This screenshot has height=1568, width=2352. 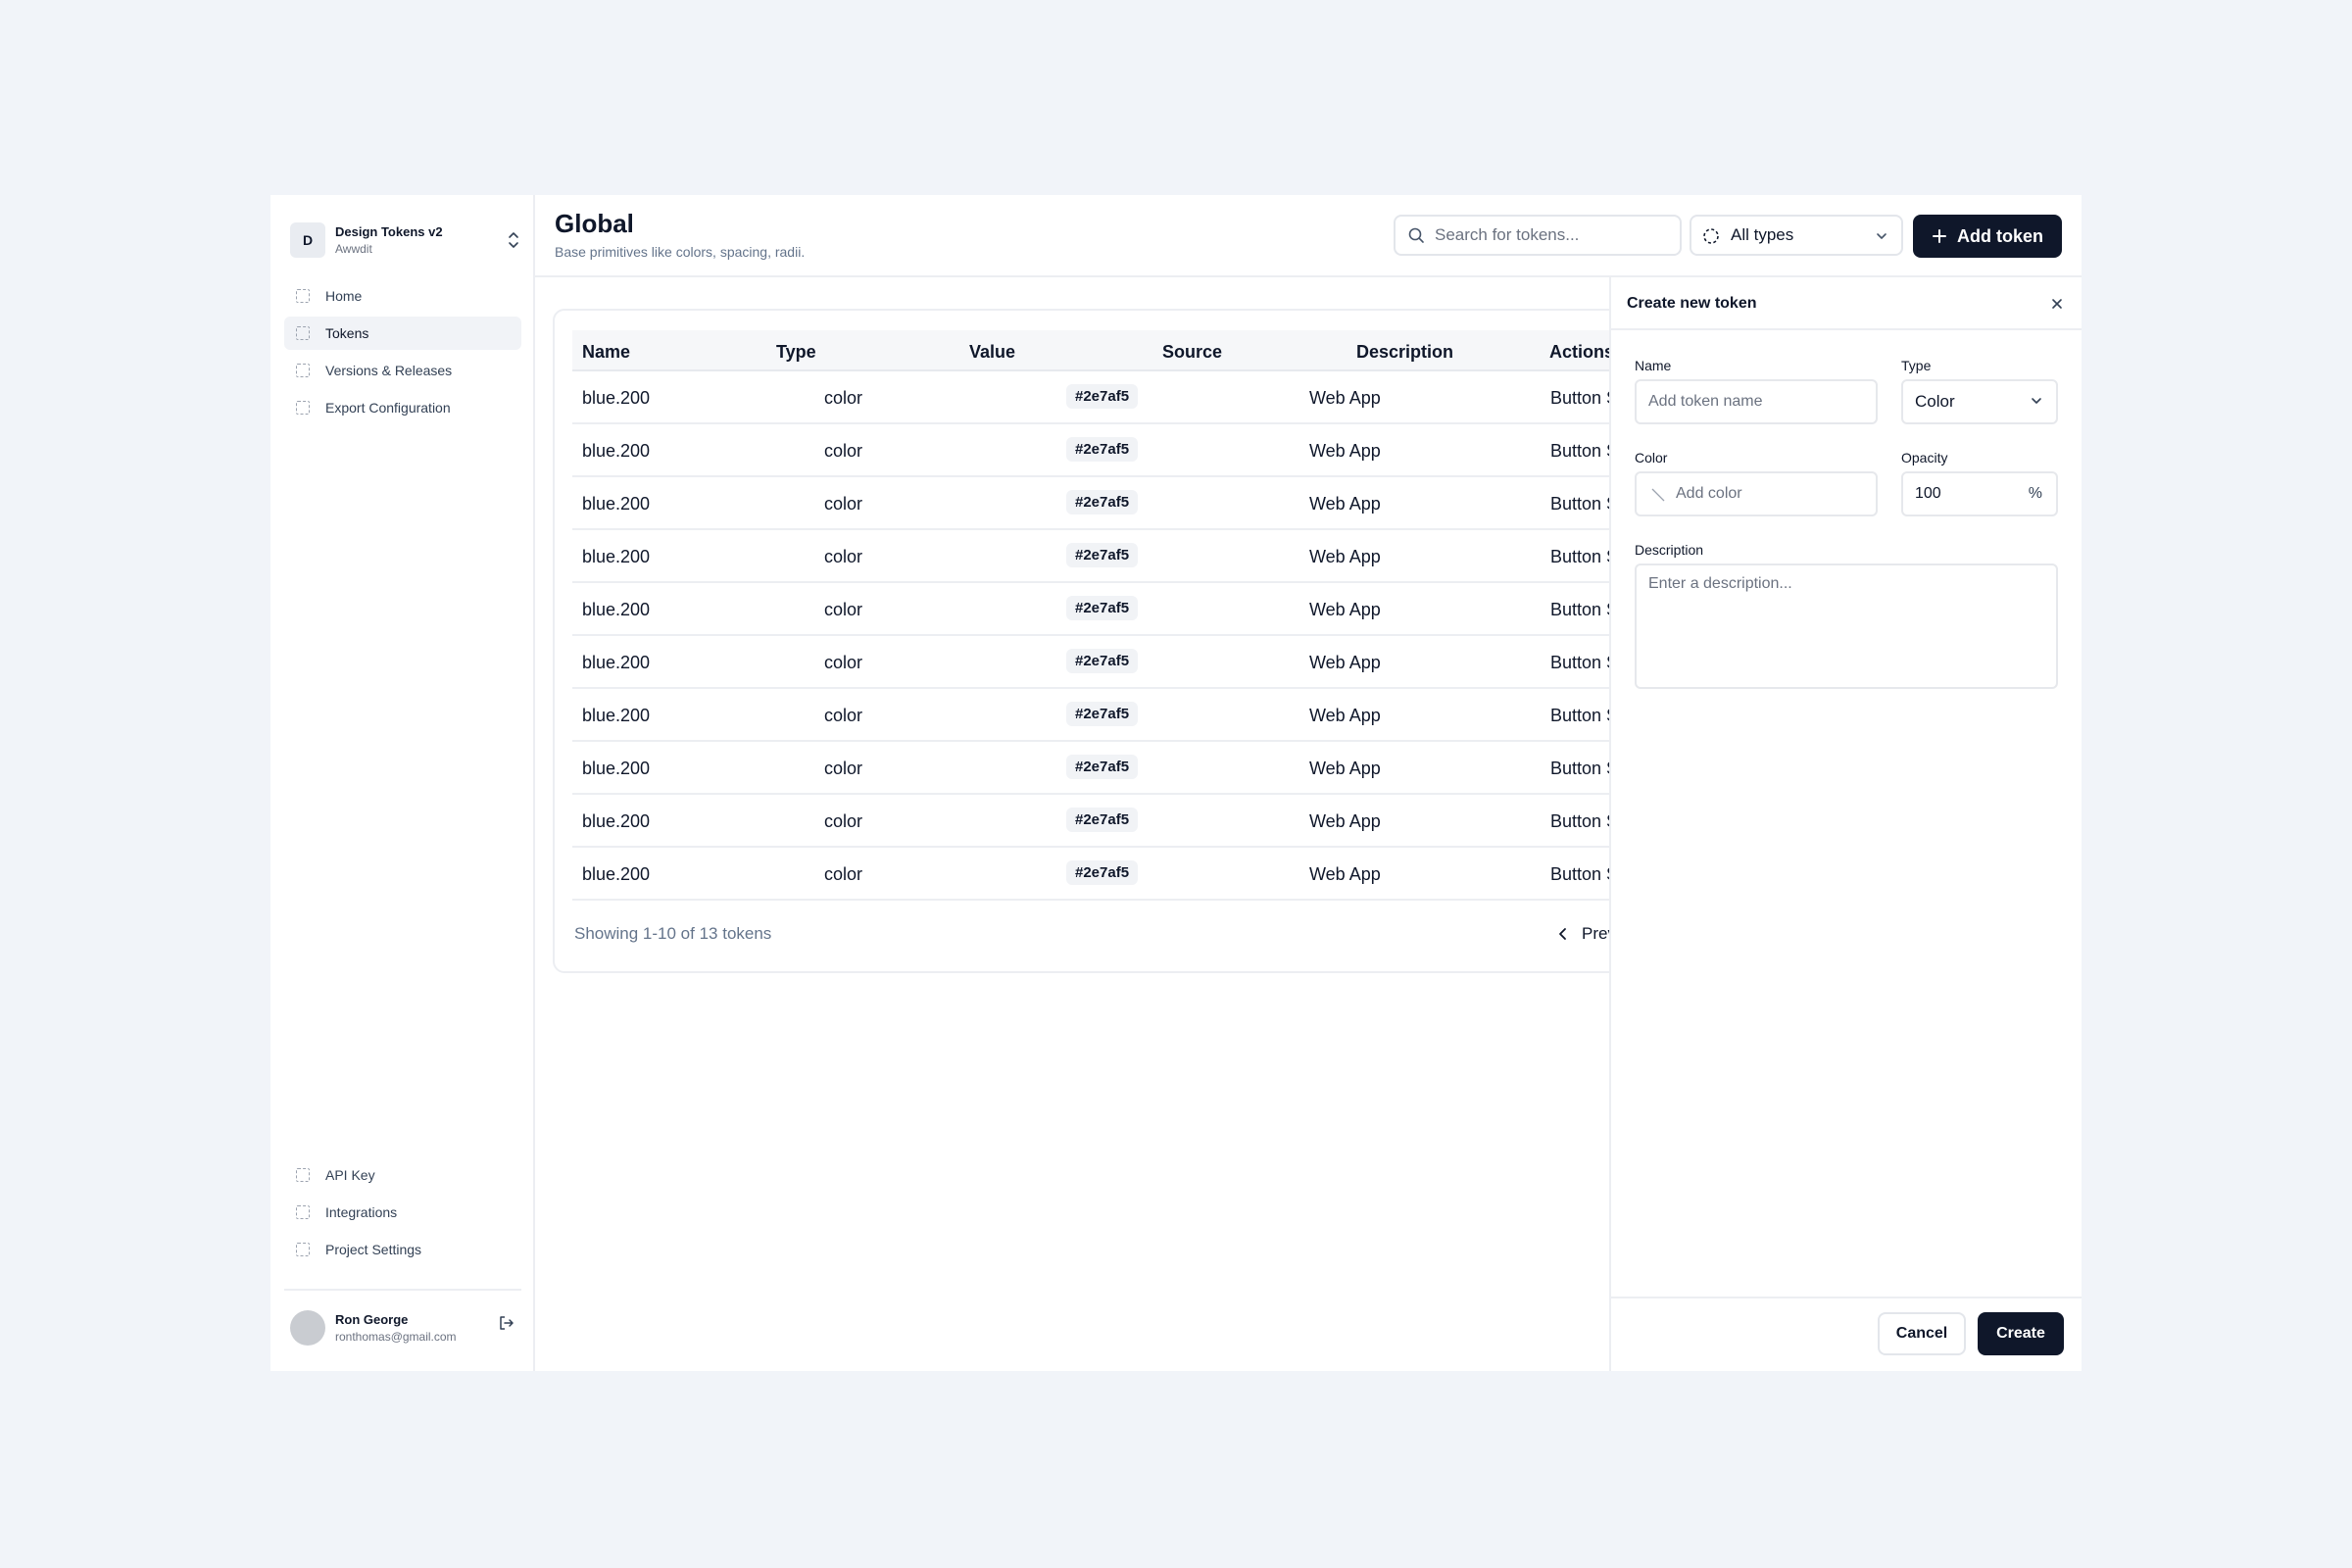 What do you see at coordinates (1847, 629) in the screenshot?
I see `description-textarea` at bounding box center [1847, 629].